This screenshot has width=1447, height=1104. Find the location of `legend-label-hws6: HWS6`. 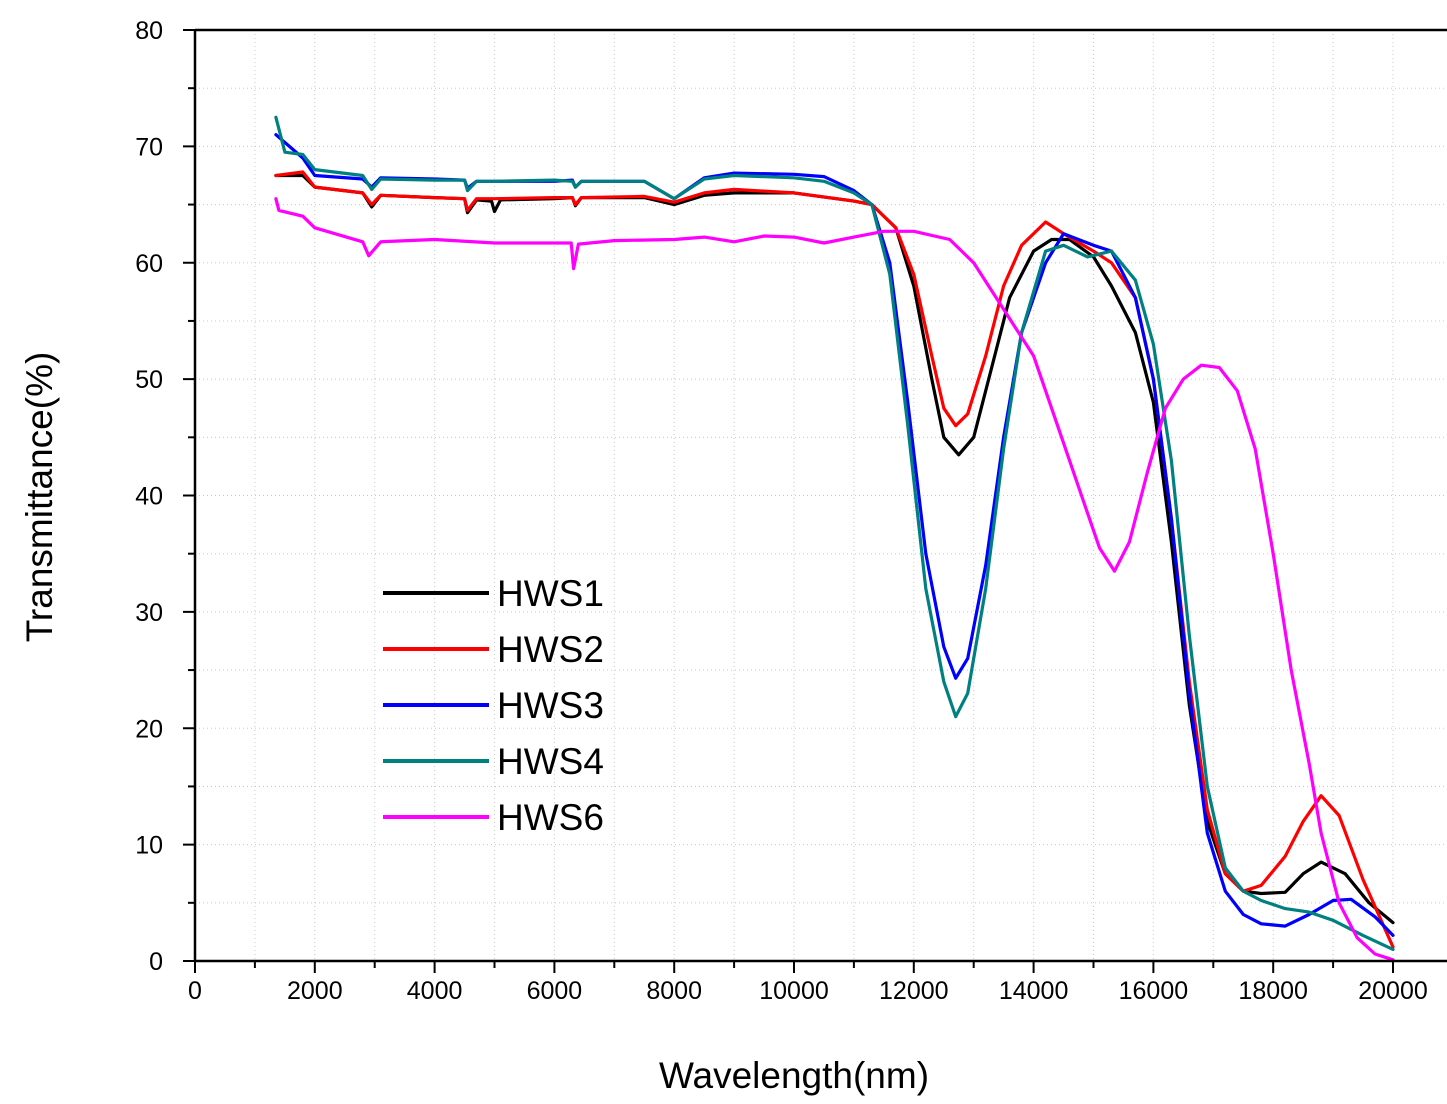

legend-label-hws6: HWS6 is located at coordinates (550, 817).